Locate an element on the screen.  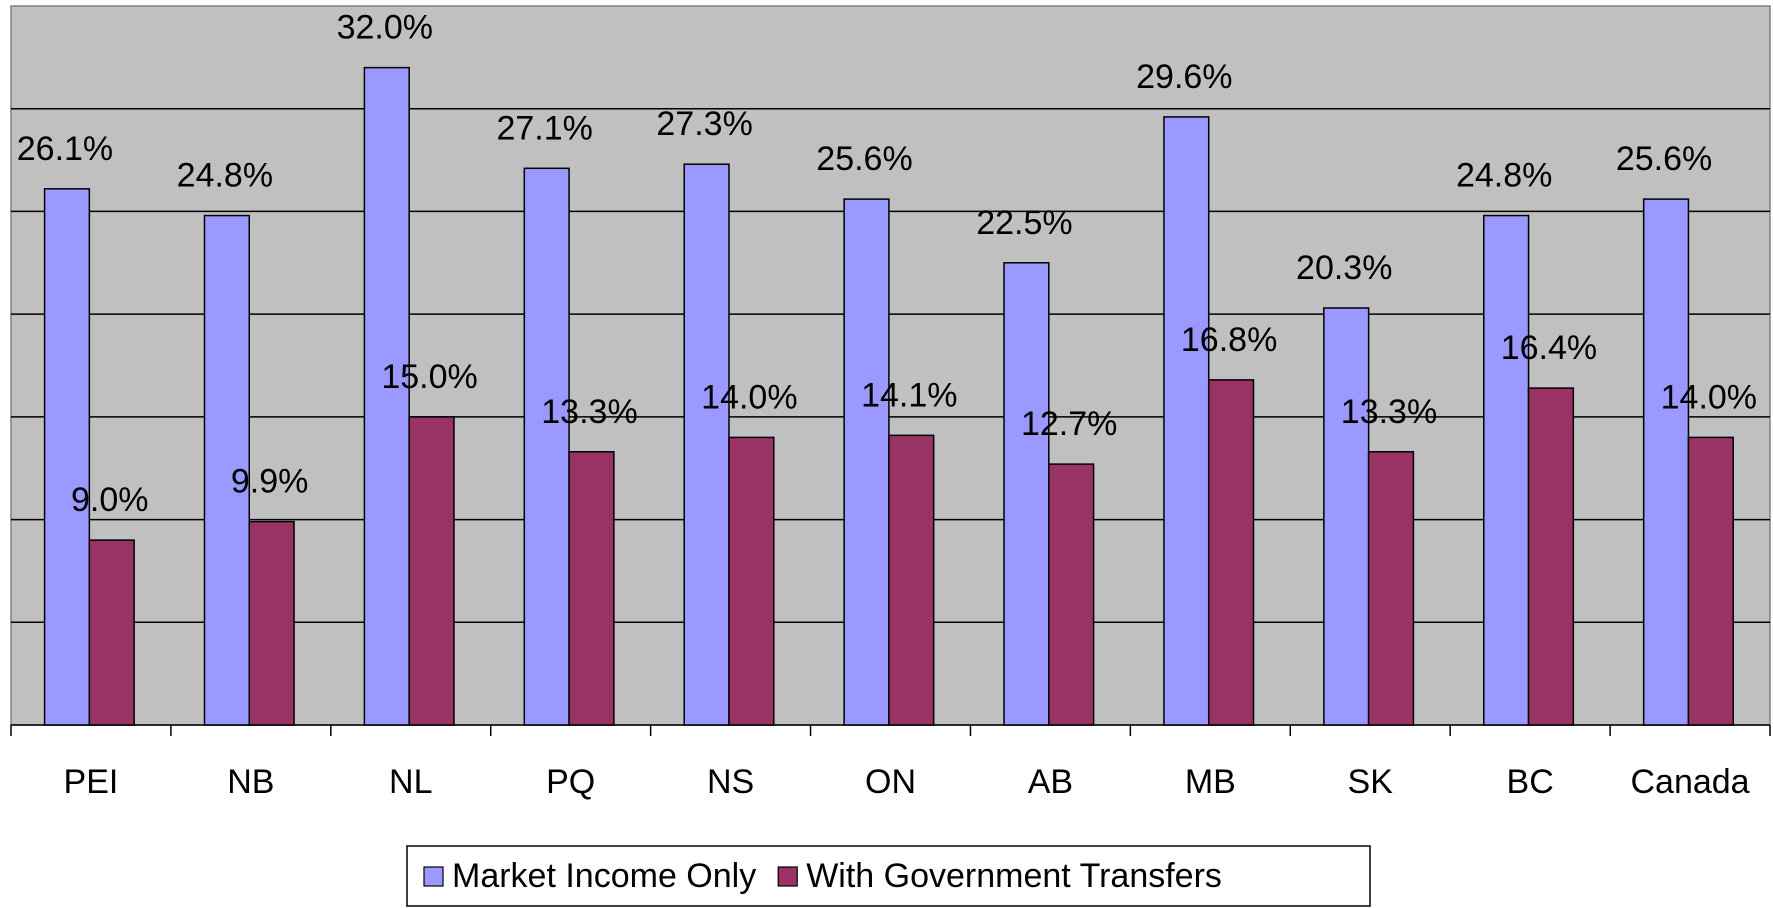
data-label: 16.8% is located at coordinates (1229, 340).